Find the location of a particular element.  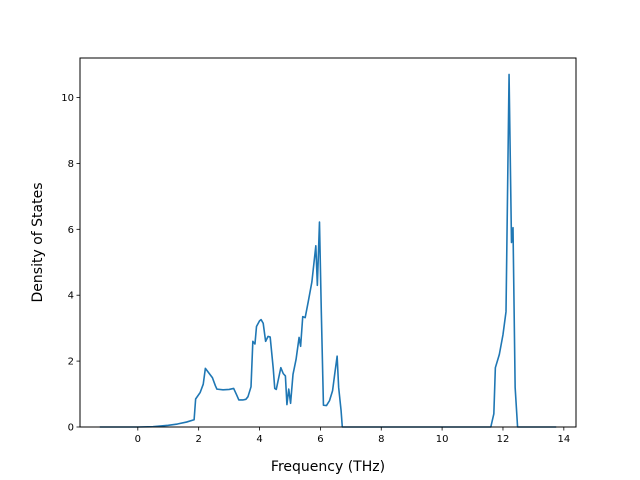

y-tick-label: 6 is located at coordinates (71, 230).